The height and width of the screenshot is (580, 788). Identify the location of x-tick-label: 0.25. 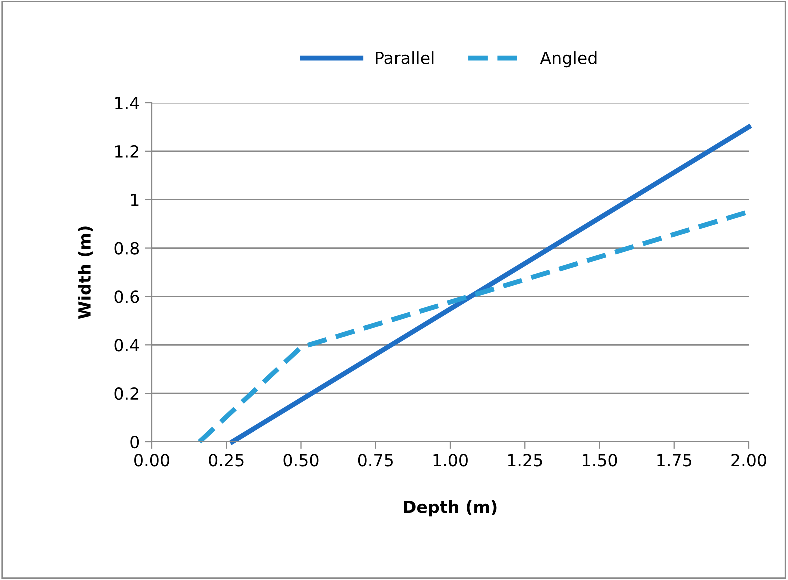
(226, 460).